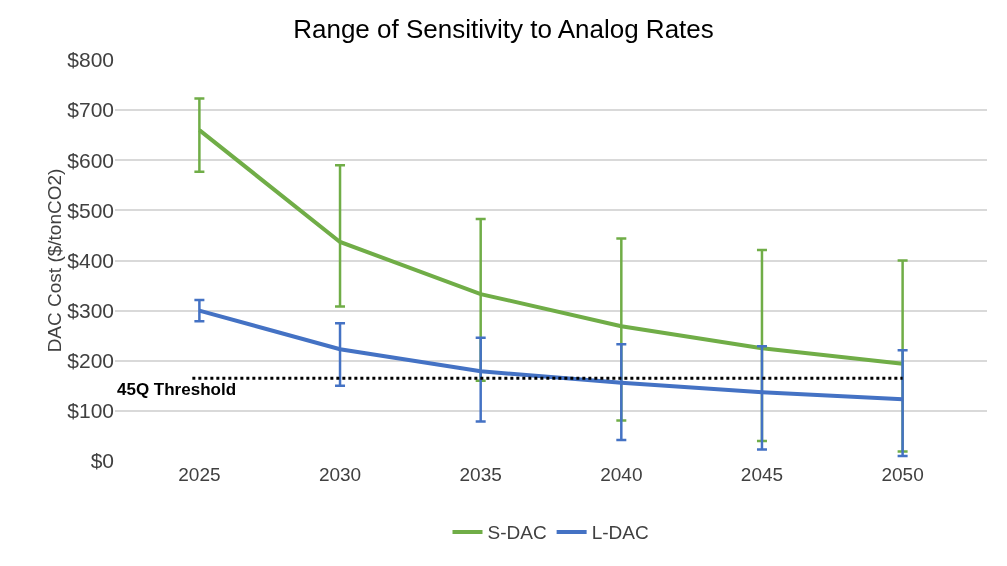 The image size is (1007, 566). What do you see at coordinates (90, 361) in the screenshot?
I see `y-tick-label: $200` at bounding box center [90, 361].